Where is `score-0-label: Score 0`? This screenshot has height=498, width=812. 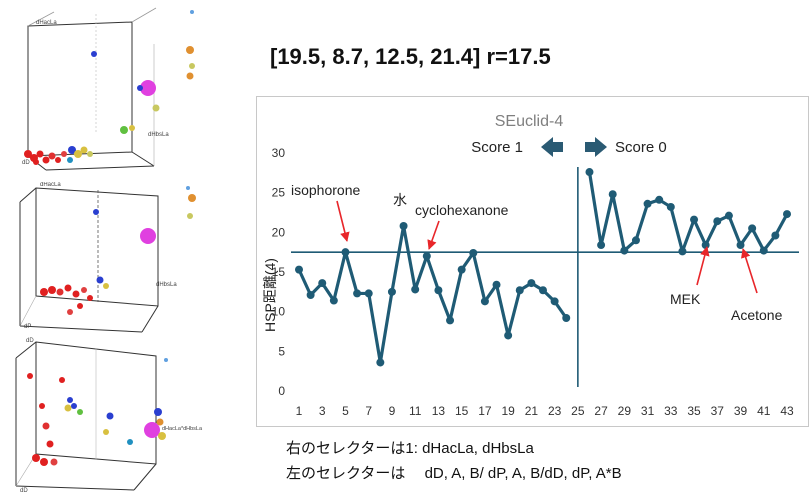
score-0-label: Score 0 is located at coordinates (641, 147).